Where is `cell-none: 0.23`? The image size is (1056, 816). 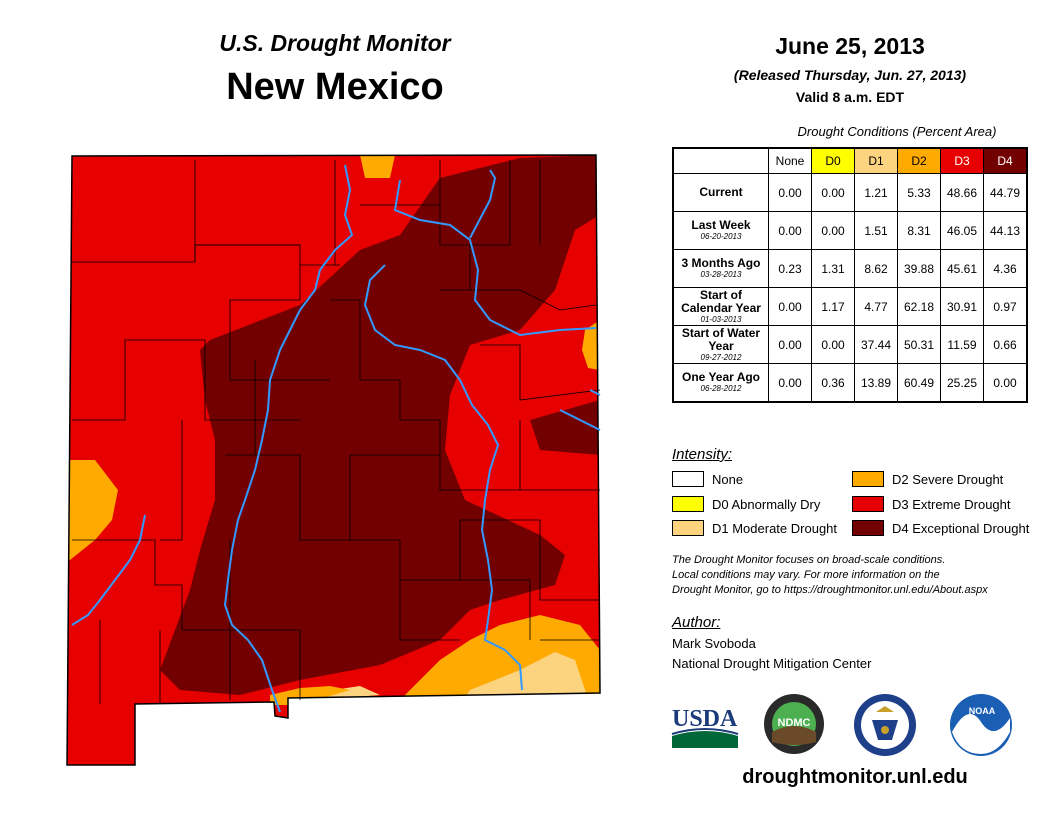 cell-none: 0.23 is located at coordinates (790, 268).